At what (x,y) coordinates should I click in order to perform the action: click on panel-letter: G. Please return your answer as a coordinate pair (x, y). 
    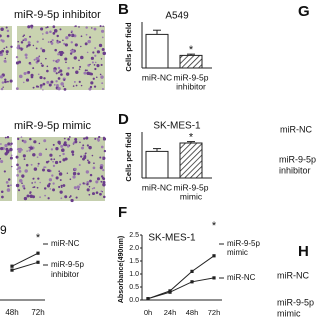
    Looking at the image, I should click on (304, 11).